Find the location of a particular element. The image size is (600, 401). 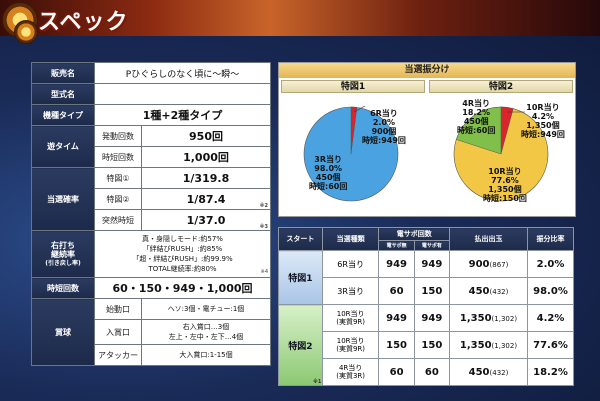

pie2-a-label: 4R当り 18.2% 450個 時短:60回 is located at coordinates (476, 117).